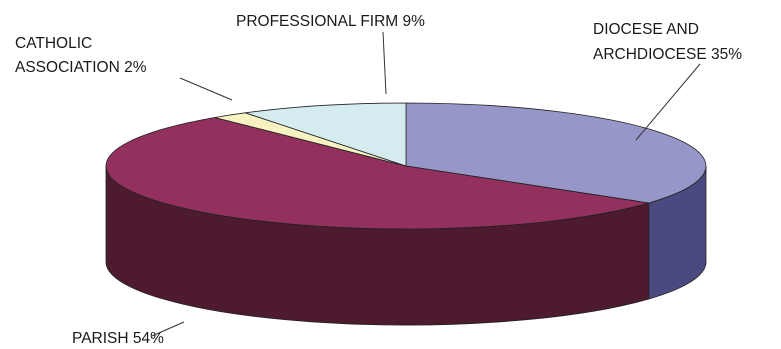 This screenshot has width=781, height=349. Describe the element at coordinates (326, 134) in the screenshot. I see `pie-slice-professional-firm` at that location.